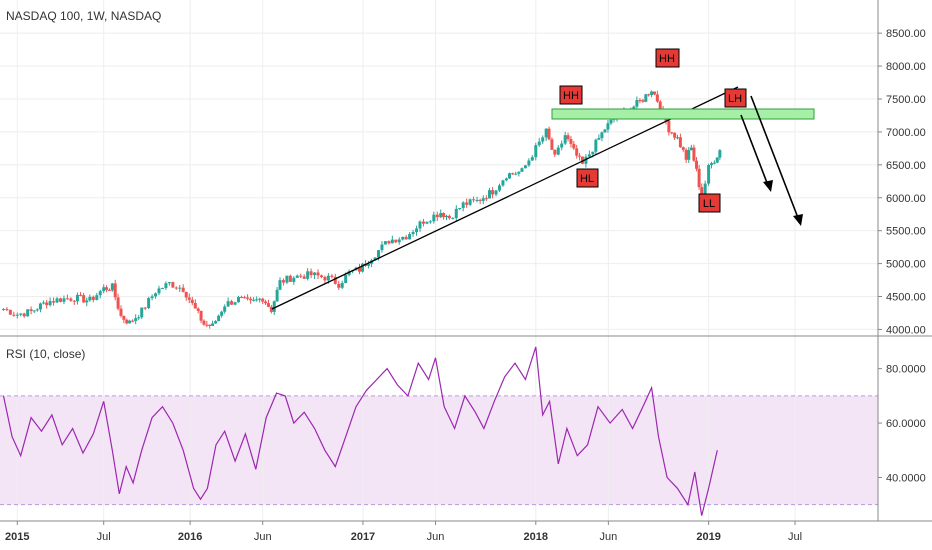 This screenshot has width=932, height=550. I want to click on label-hl: HL, so click(587, 178).